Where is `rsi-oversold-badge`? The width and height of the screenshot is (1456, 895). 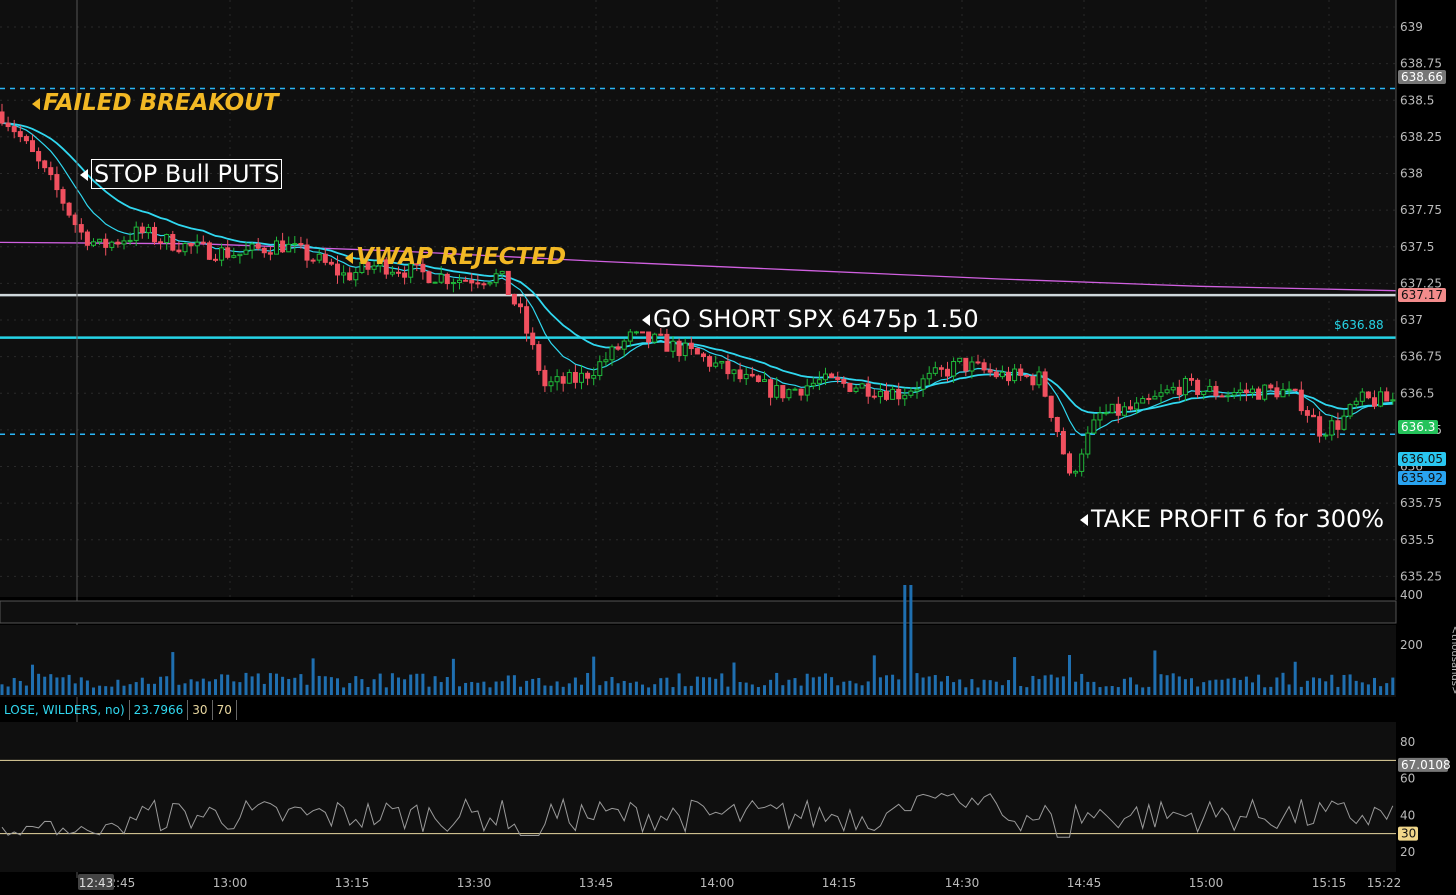 rsi-oversold-badge is located at coordinates (1408, 833).